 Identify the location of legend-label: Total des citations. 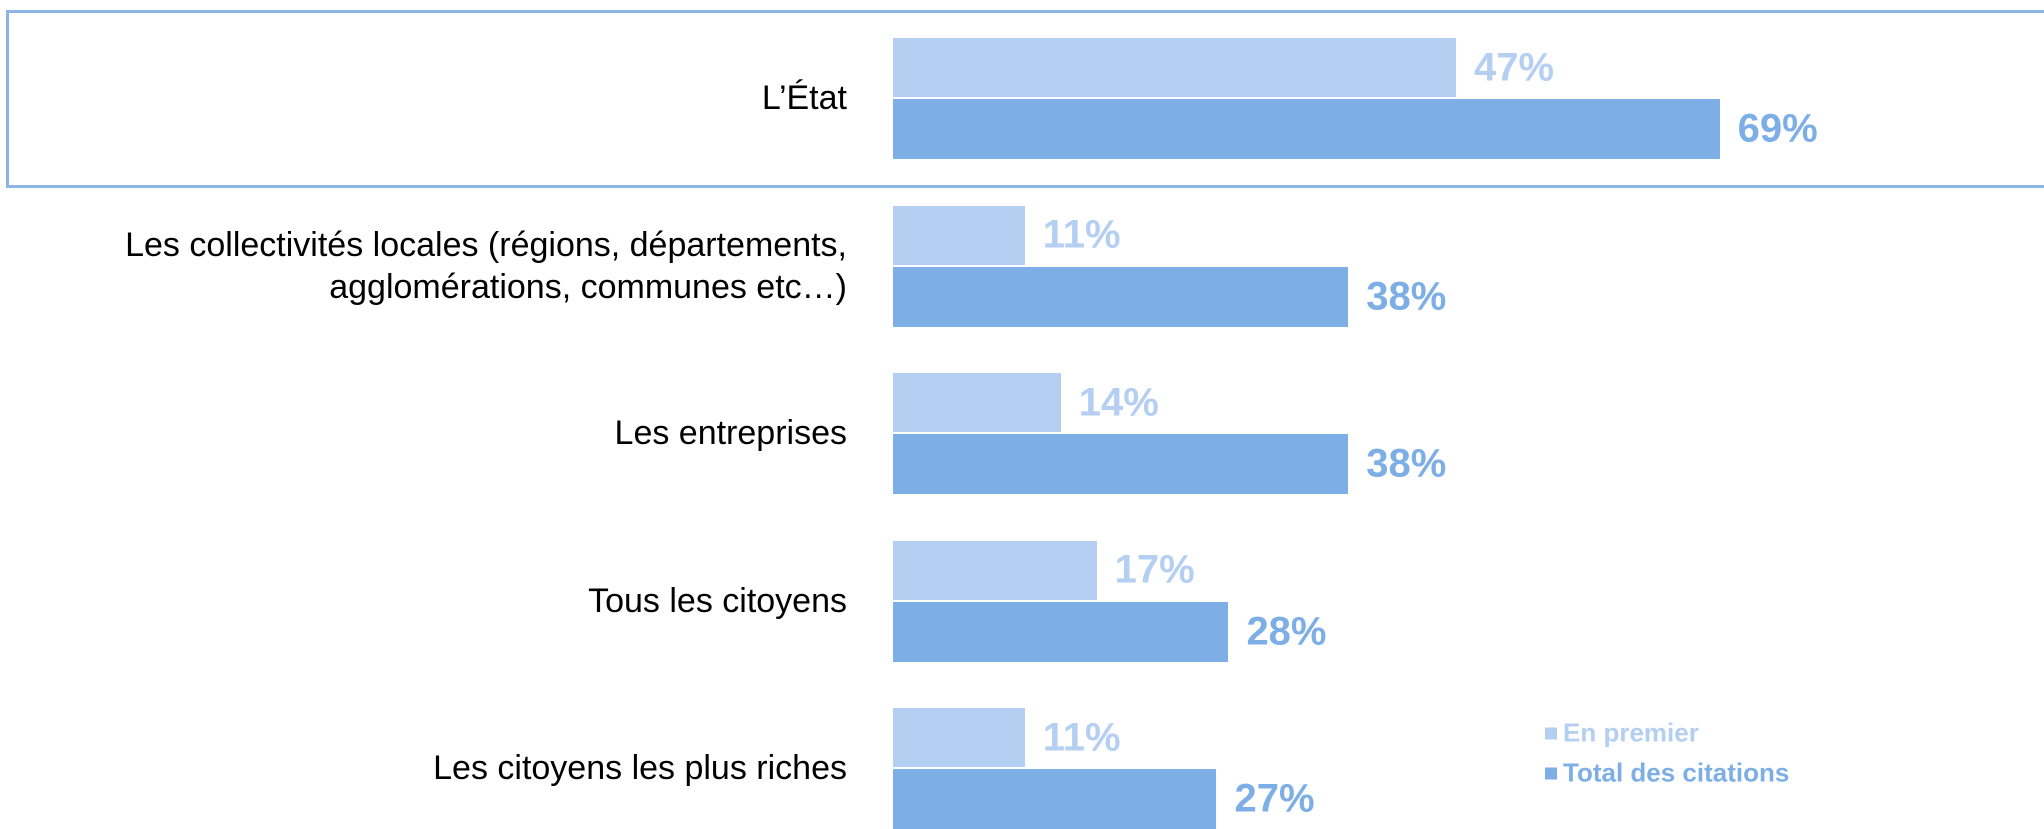
(1676, 772).